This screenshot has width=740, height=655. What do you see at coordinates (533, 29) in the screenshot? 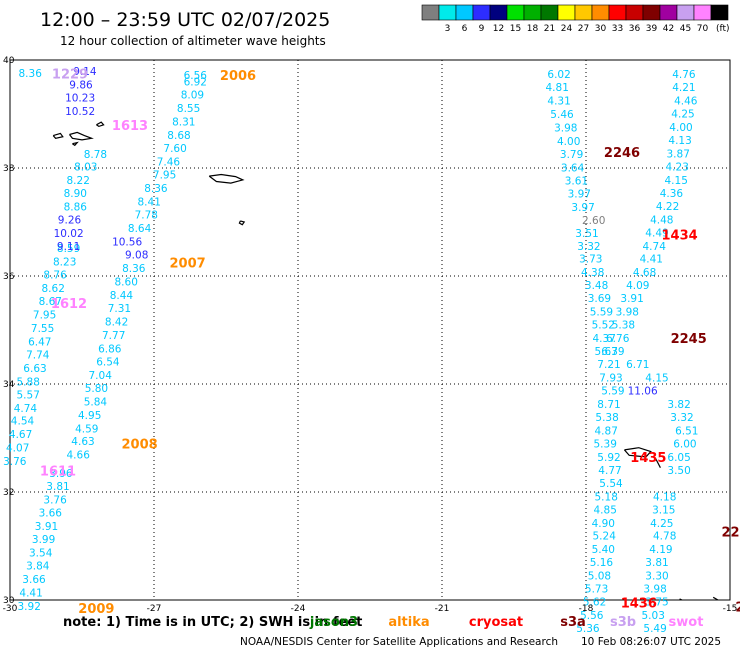
I see `color-scale-label: 18` at bounding box center [533, 29].